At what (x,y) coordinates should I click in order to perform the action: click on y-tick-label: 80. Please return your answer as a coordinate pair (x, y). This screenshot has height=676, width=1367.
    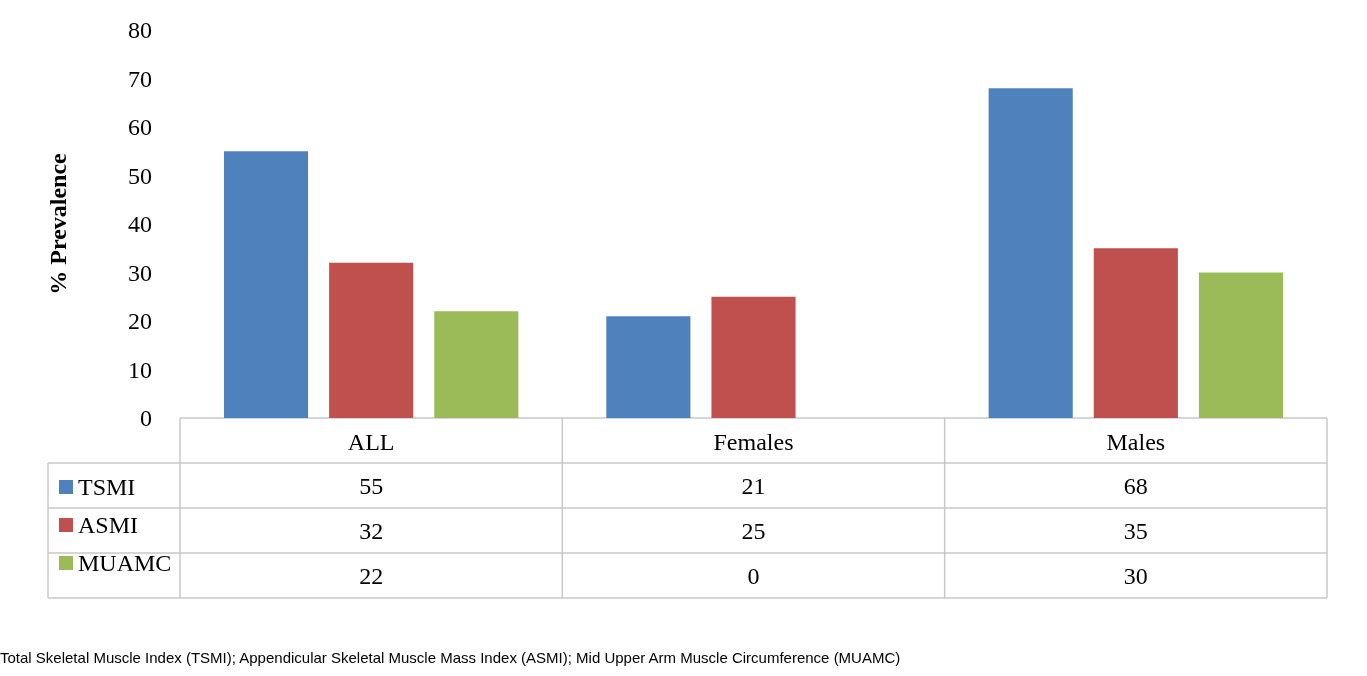
    Looking at the image, I should click on (140, 30).